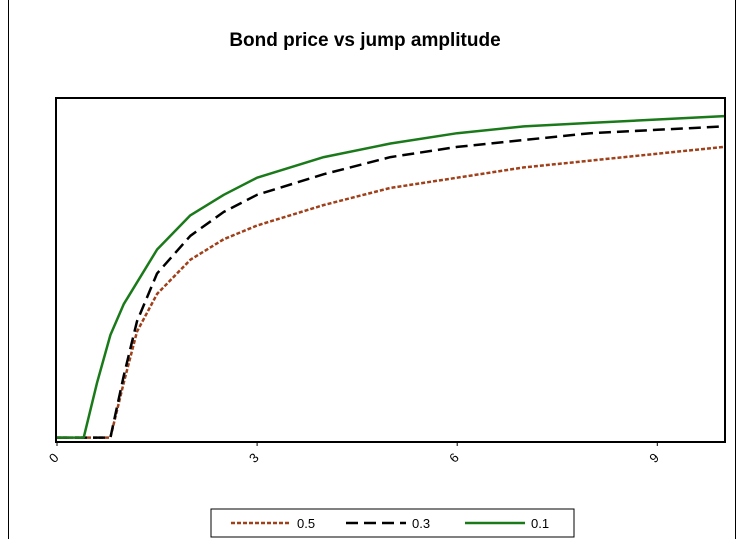 The image size is (736, 539). What do you see at coordinates (306, 523) in the screenshot?
I see `legend-label-0.5: 0.5` at bounding box center [306, 523].